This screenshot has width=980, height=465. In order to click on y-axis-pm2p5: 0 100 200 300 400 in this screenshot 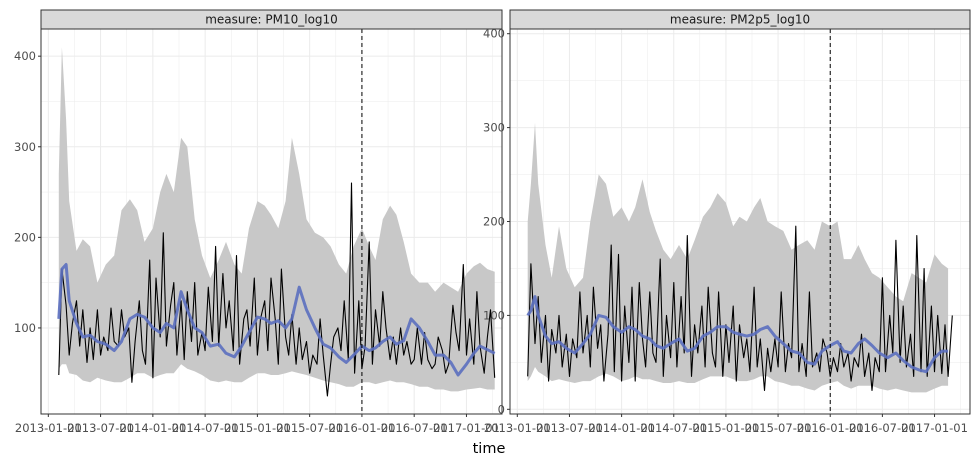, I will do `click(496, 221)`.